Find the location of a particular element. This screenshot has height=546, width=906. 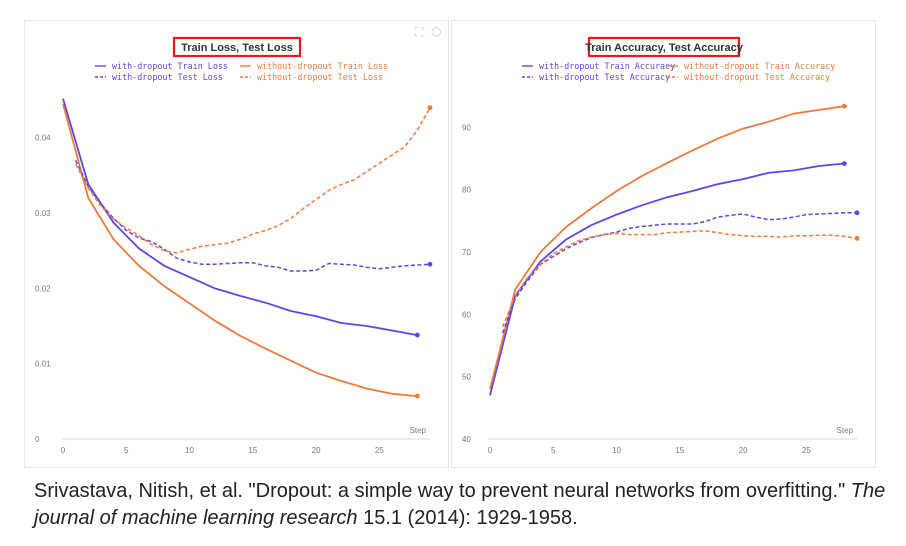

series-line-without-dropout-test-accuracy is located at coordinates (680, 279).